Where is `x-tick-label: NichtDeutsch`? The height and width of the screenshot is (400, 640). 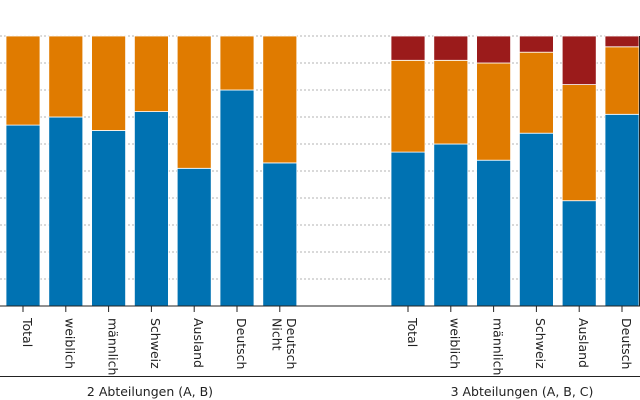
x-tick-label: NichtDeutsch is located at coordinates (285, 343).